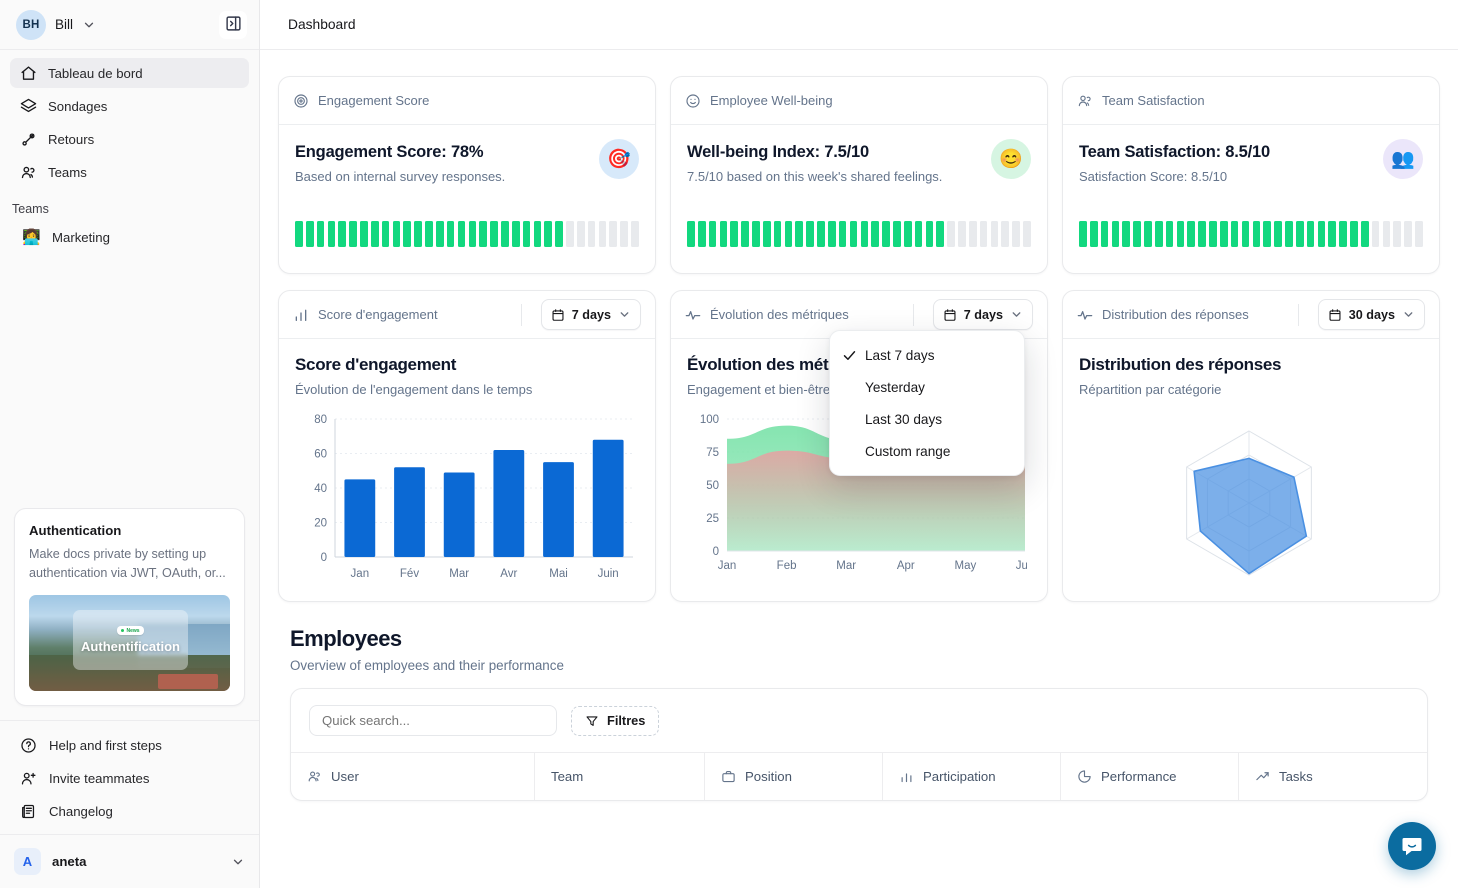  Describe the element at coordinates (1403, 159) in the screenshot. I see `busts-emoji-icon: 👥` at that location.